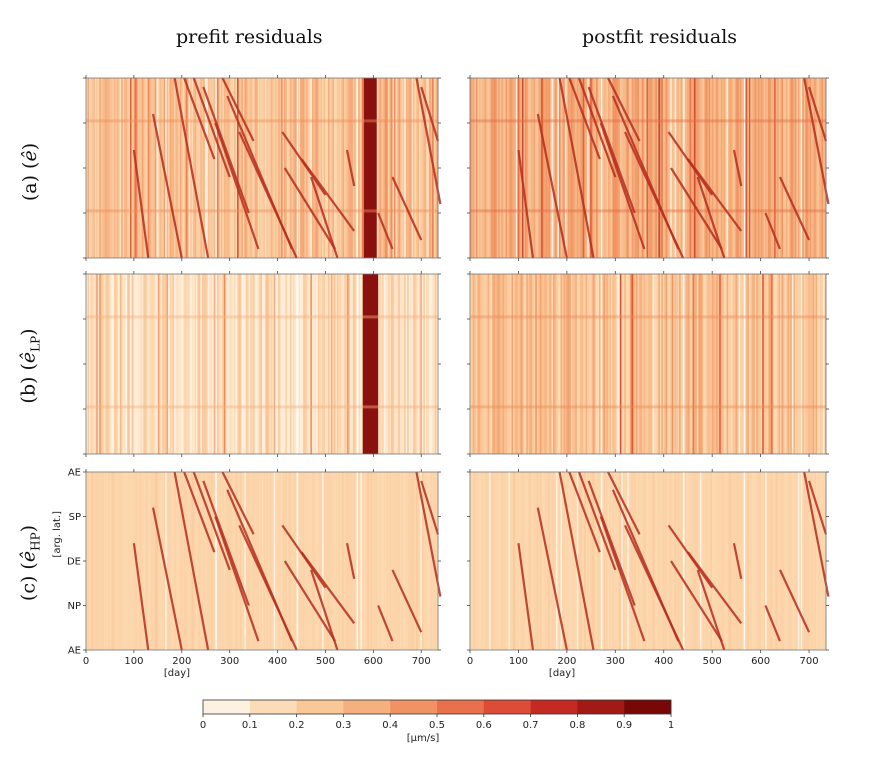  I want to click on colorbar-tick-label: 1, so click(671, 725).